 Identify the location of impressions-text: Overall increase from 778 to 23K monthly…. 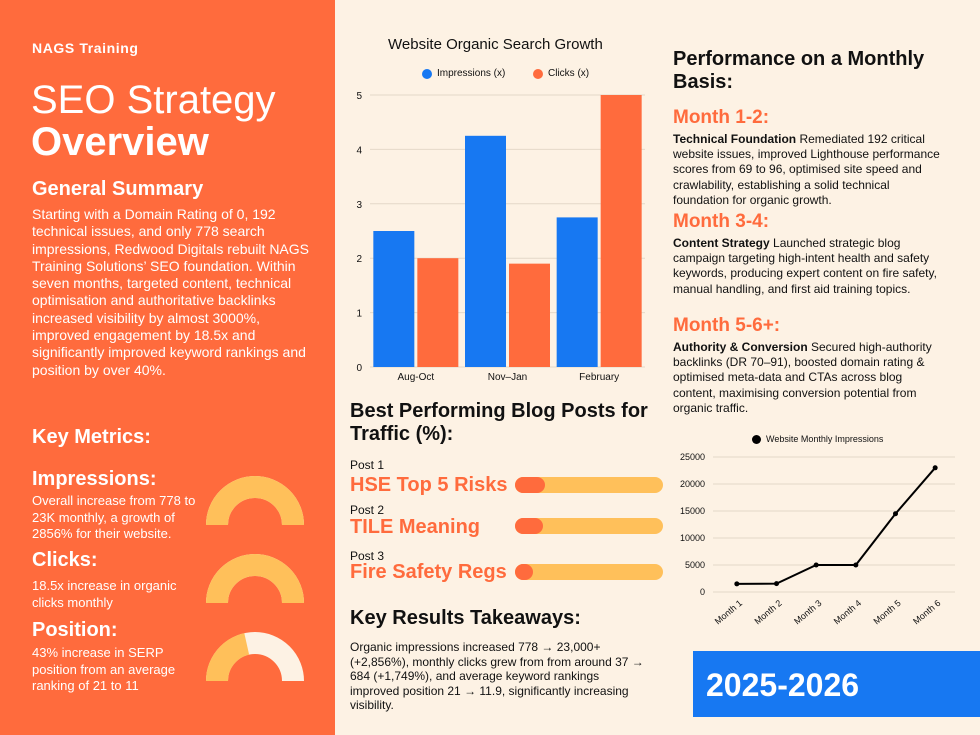
(114, 517).